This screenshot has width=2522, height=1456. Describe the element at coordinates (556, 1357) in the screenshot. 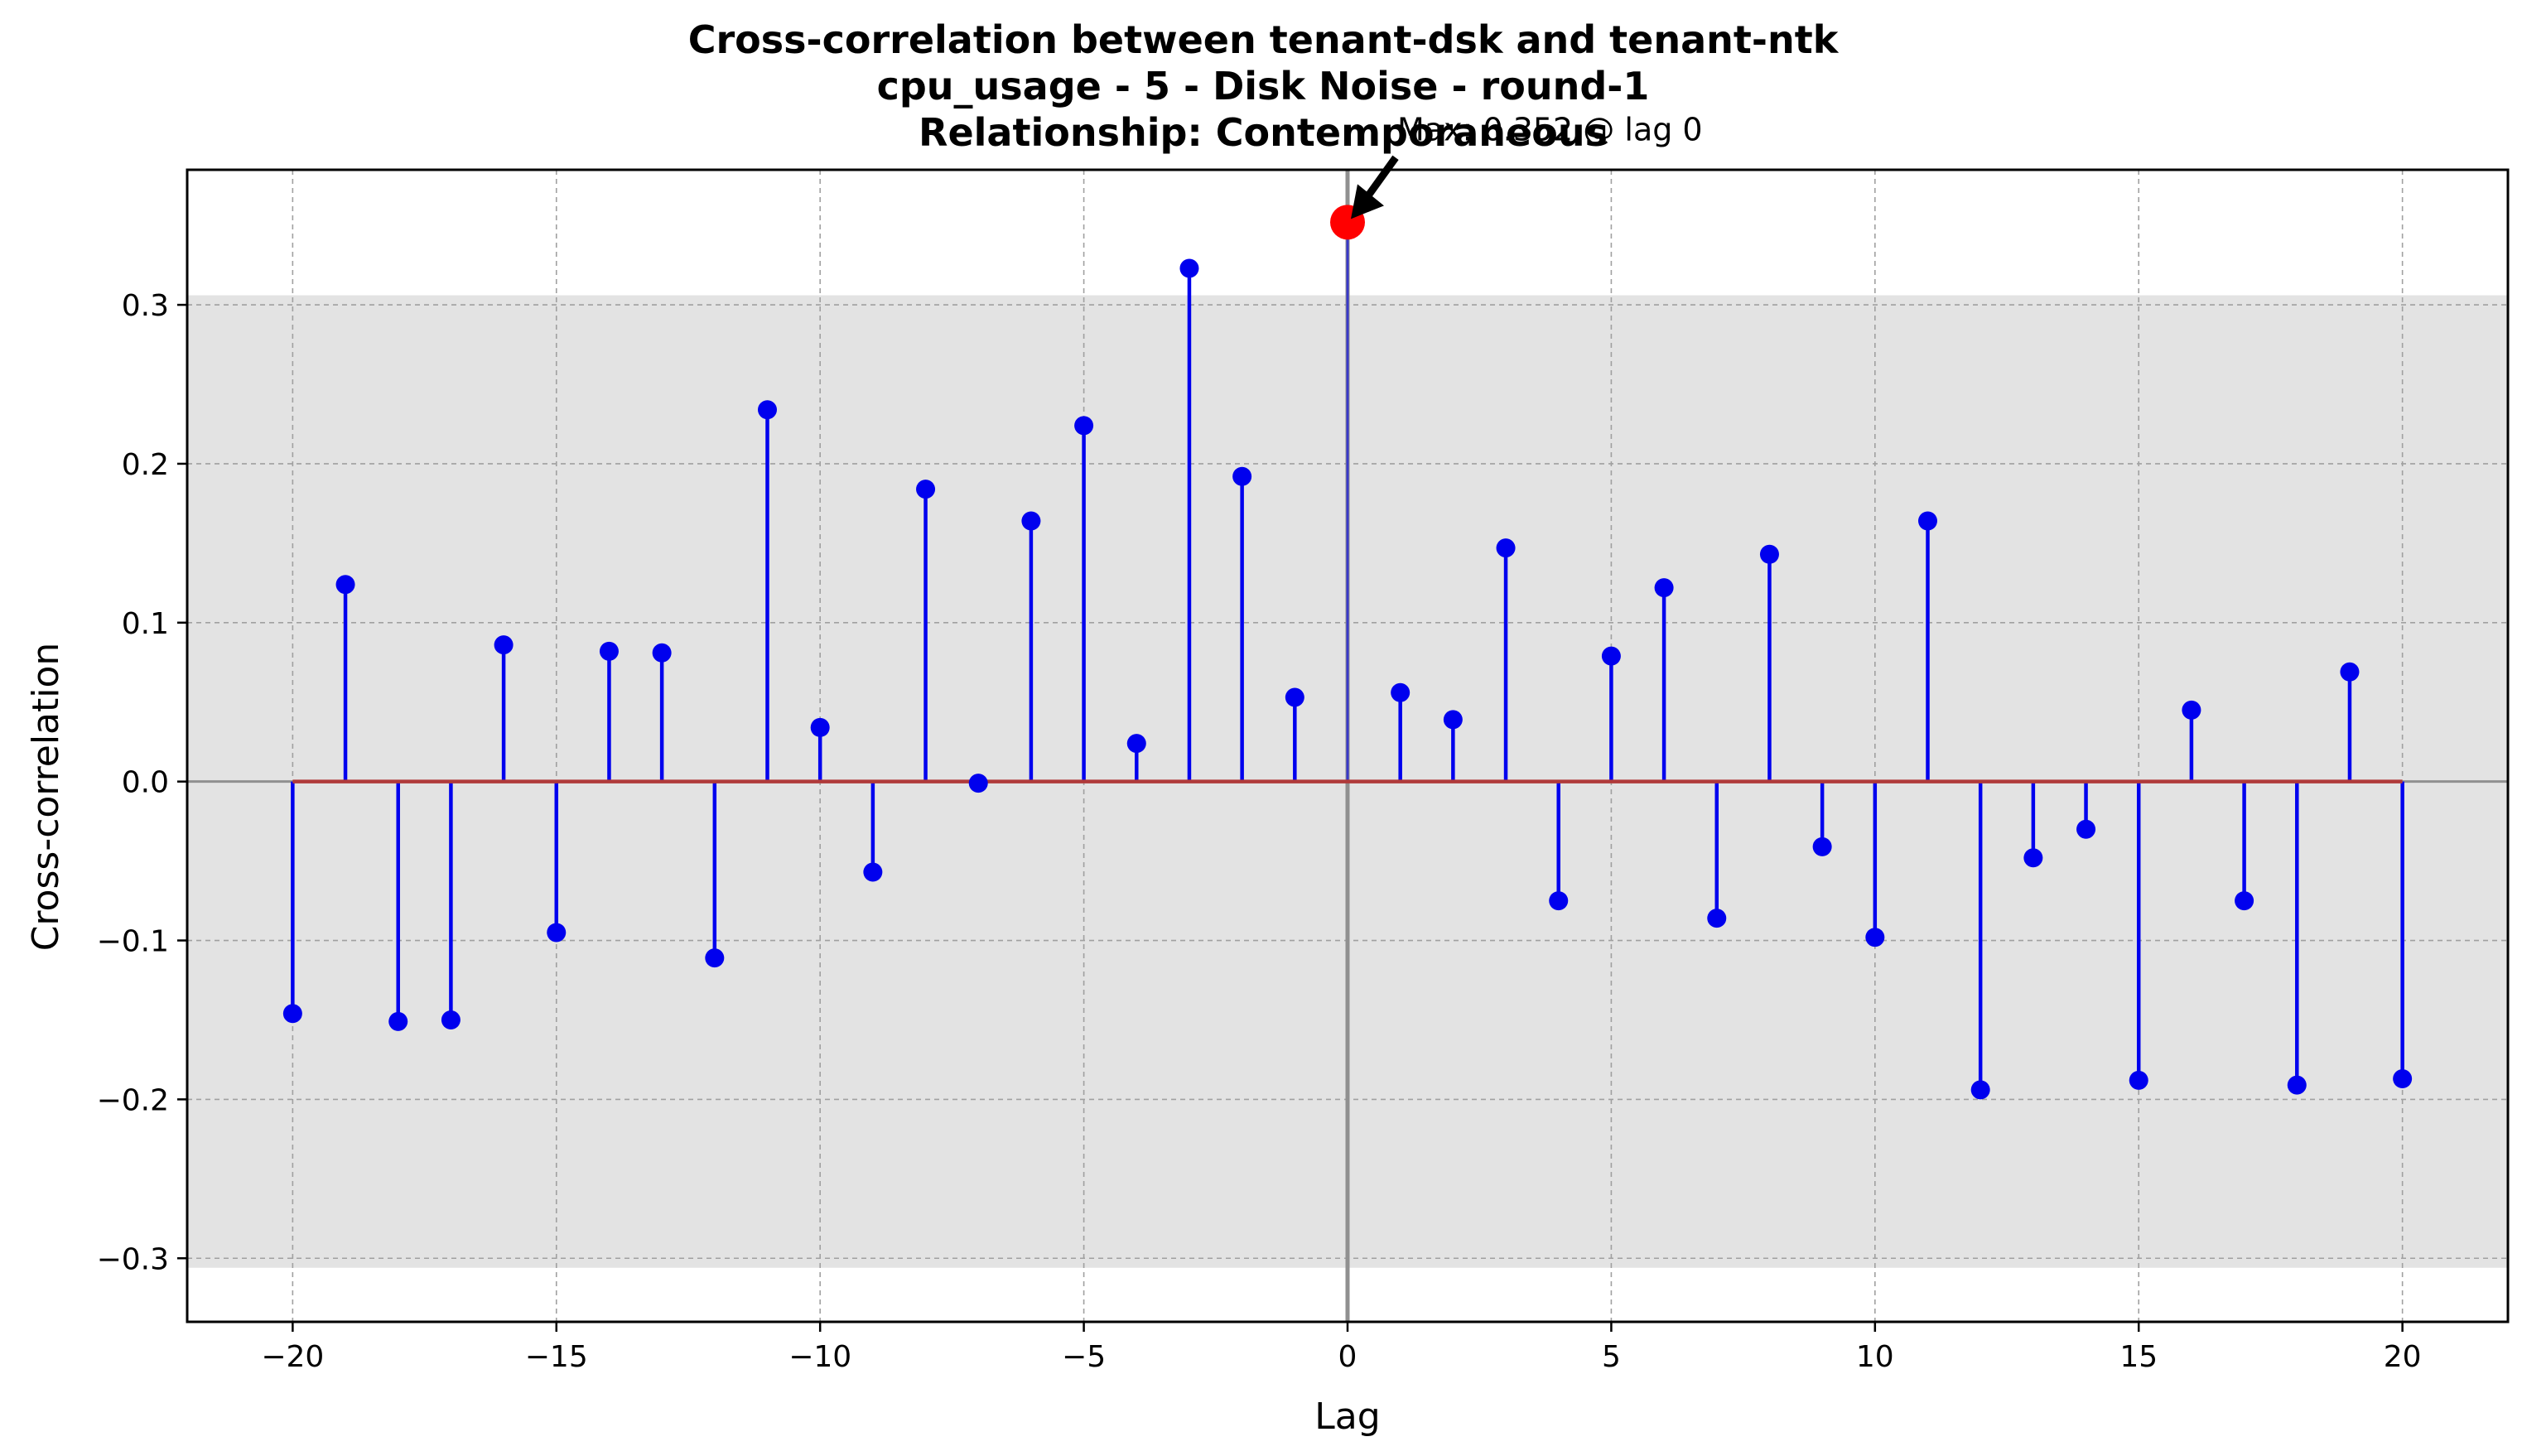

I see `x-tick-label: −15` at that location.